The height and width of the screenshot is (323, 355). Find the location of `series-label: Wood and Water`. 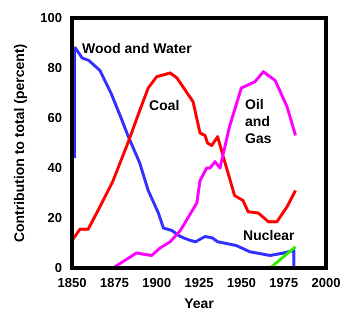

series-label: Wood and Water is located at coordinates (137, 48).